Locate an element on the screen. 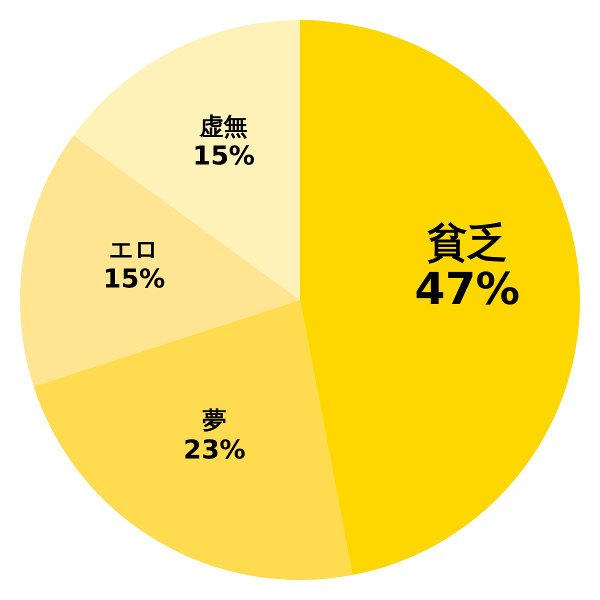 This screenshot has height=600, width=600. data-label: 23% is located at coordinates (214, 451).